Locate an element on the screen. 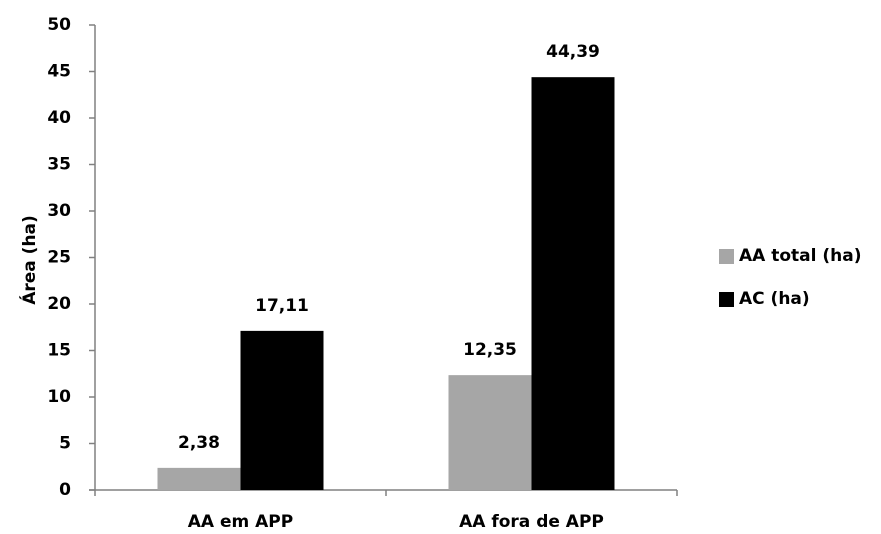 This screenshot has height=534, width=881. y-tick-label: 0 is located at coordinates (65, 490).